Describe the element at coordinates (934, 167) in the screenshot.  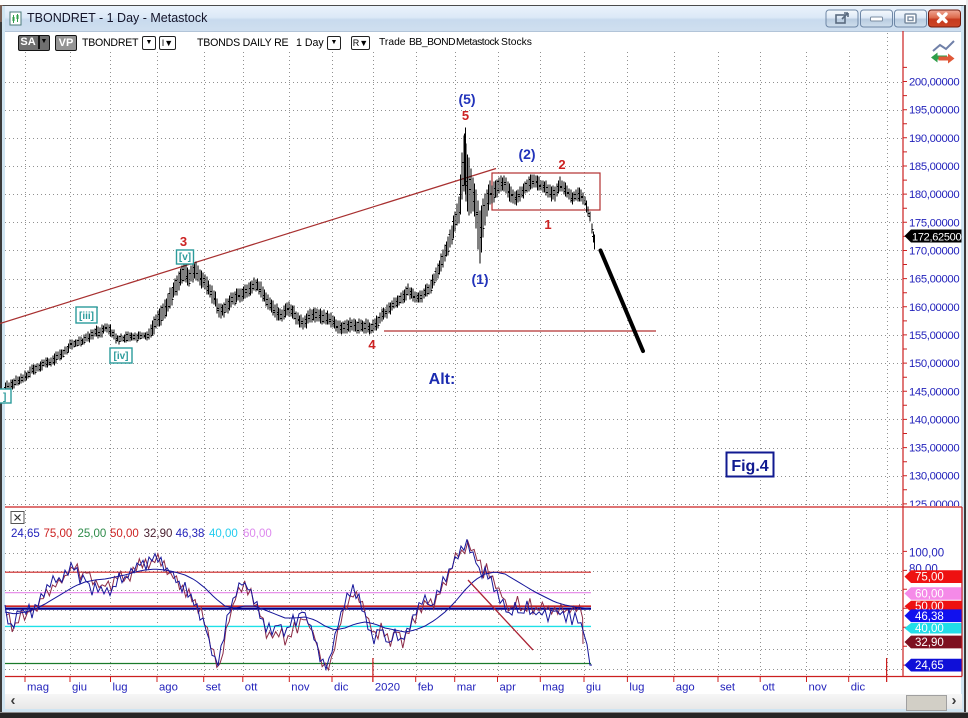
I see `svg-text: 185,00000` at that location.